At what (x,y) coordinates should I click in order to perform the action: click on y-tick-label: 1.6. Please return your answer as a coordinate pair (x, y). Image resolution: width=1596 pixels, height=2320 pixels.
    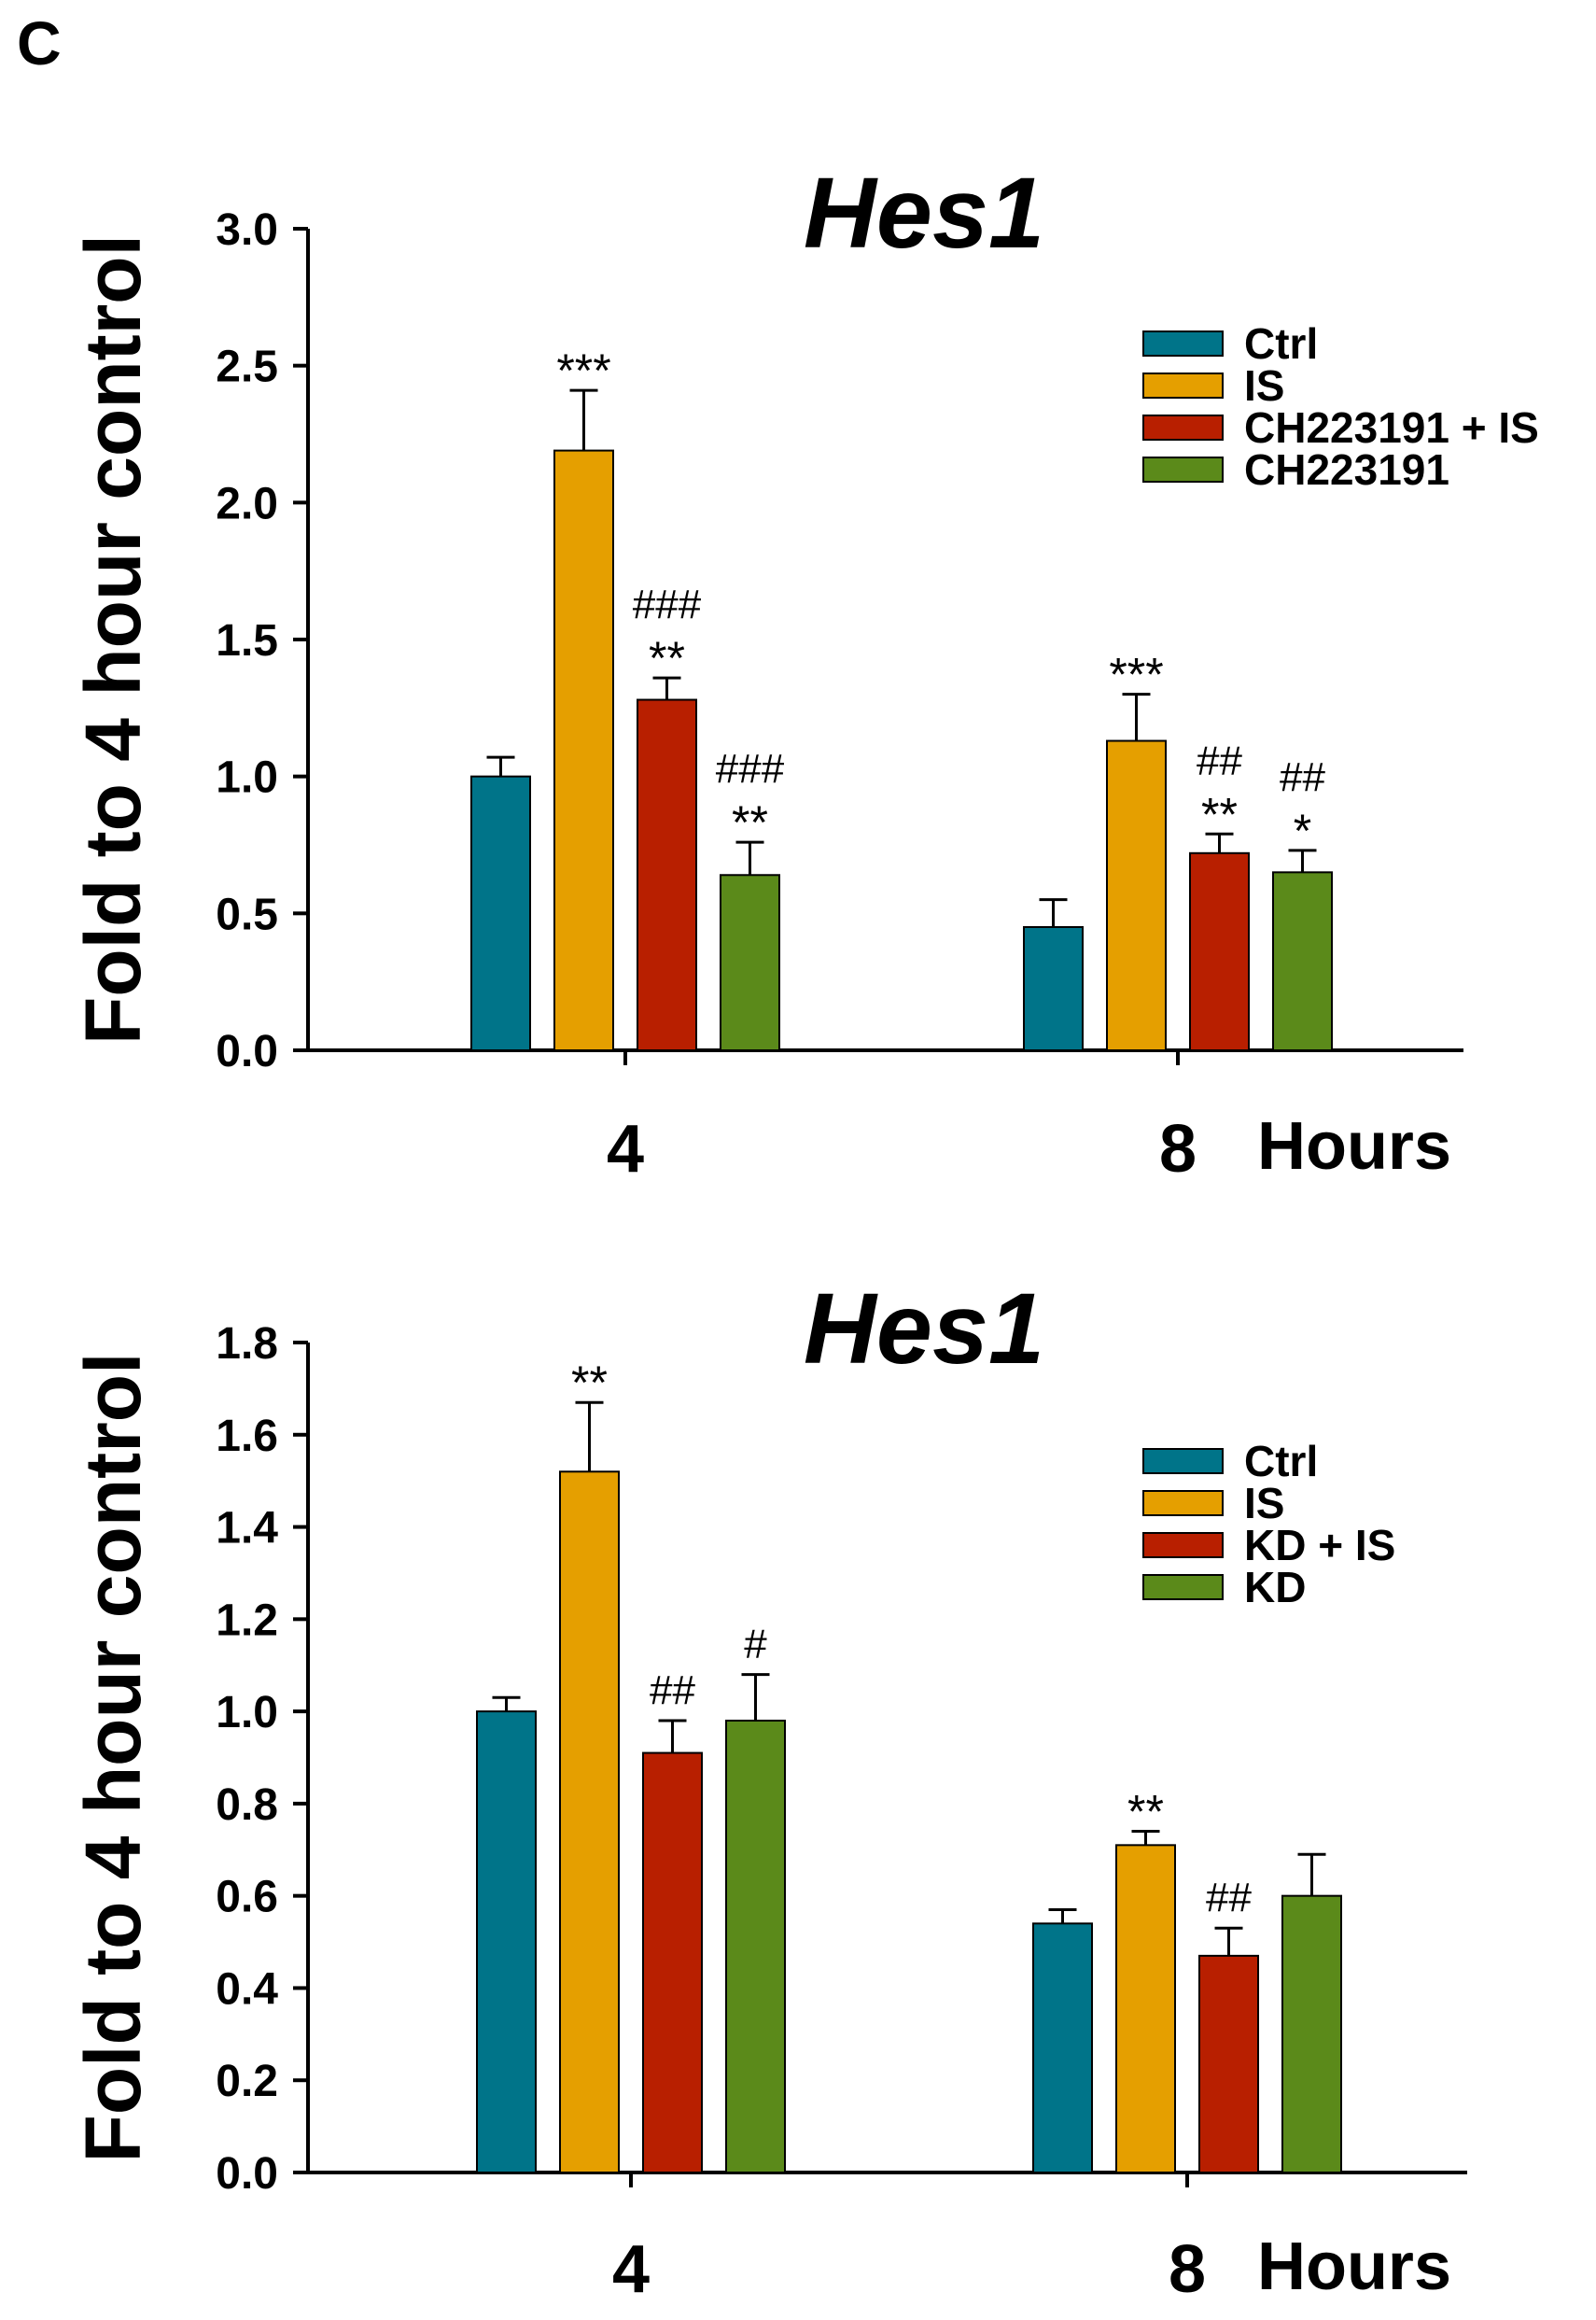
    Looking at the image, I should click on (247, 1436).